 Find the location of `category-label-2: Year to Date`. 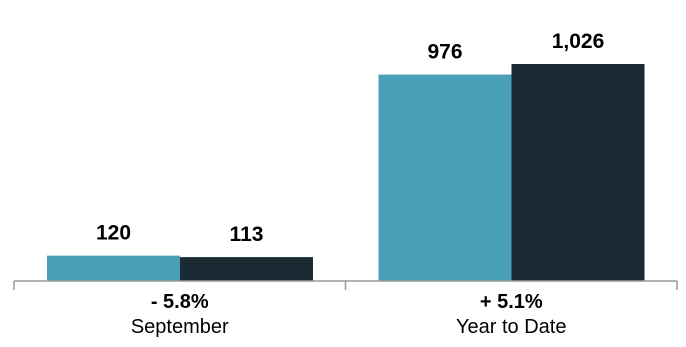

category-label-2: Year to Date is located at coordinates (511, 327).